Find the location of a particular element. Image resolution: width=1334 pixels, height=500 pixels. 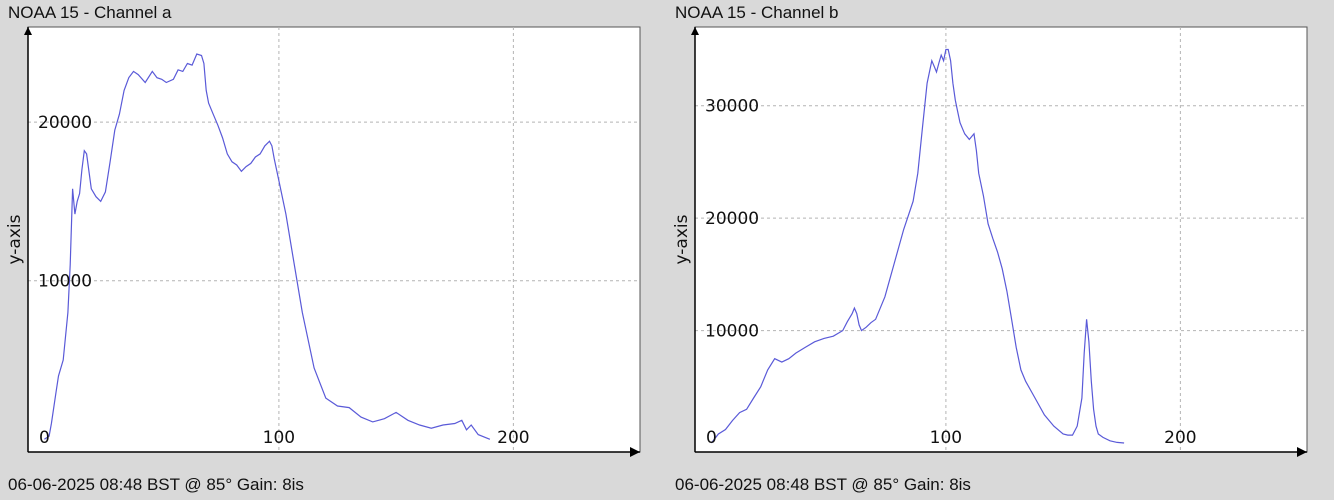

chart-title: NOAA 15 - Channel a is located at coordinates (90, 12).